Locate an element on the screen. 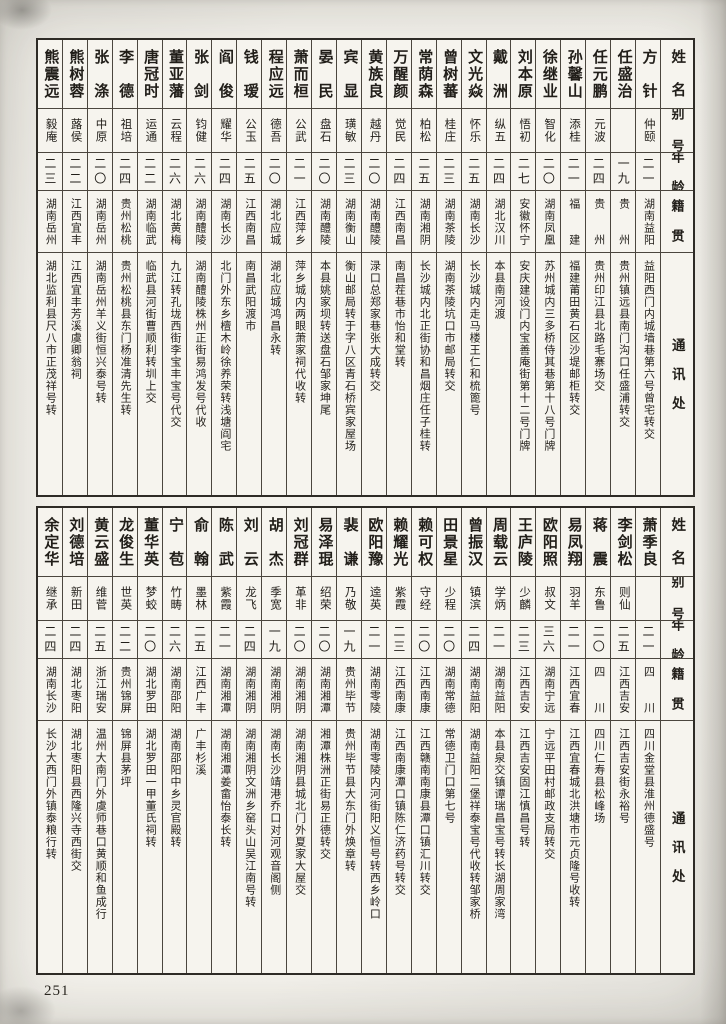 The height and width of the screenshot is (1024, 726). person-origin-cell: 江西吉安 is located at coordinates (523, 690).